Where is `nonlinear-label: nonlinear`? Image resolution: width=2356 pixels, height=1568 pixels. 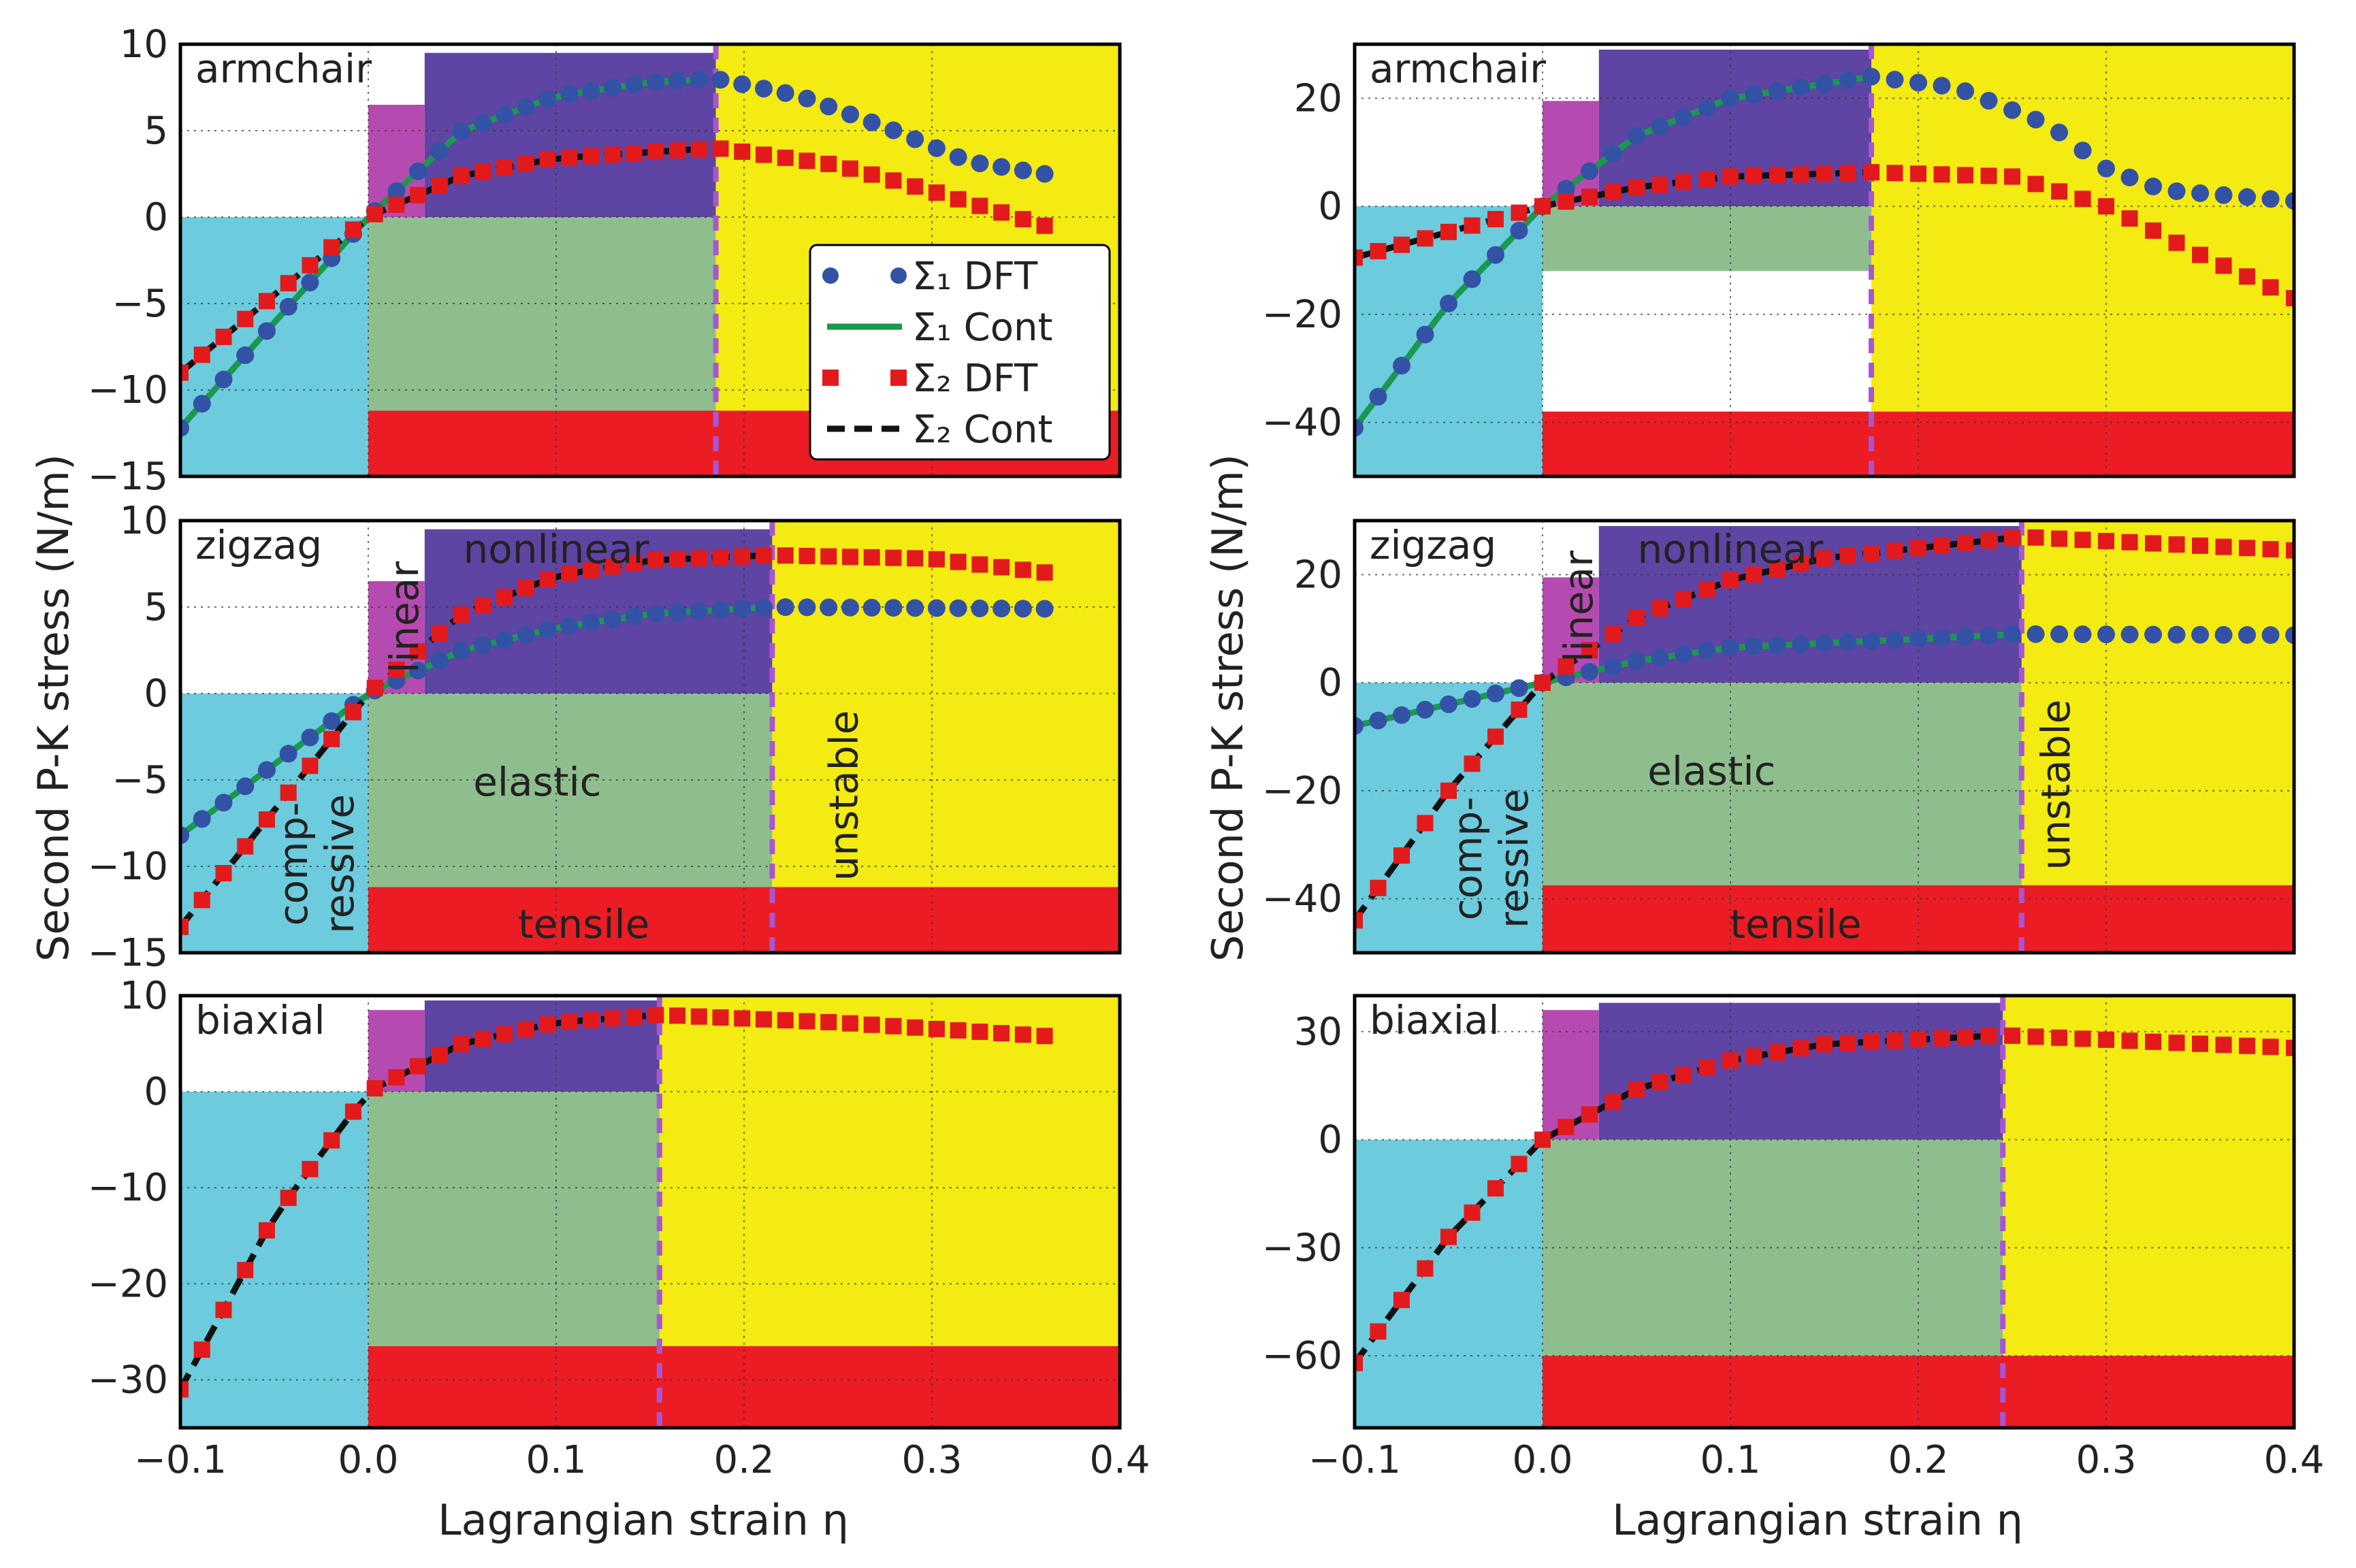
nonlinear-label: nonlinear is located at coordinates (556, 549).